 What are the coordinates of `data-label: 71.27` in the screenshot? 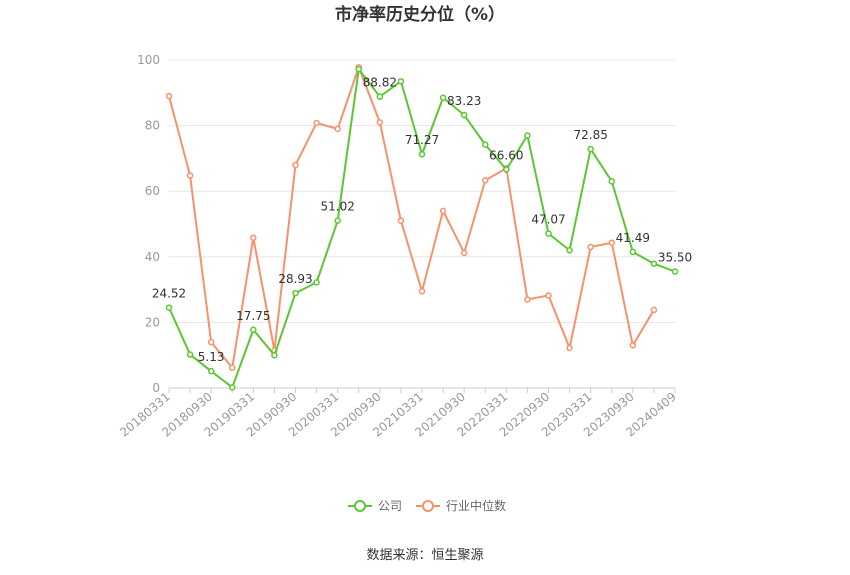 It's located at (422, 140).